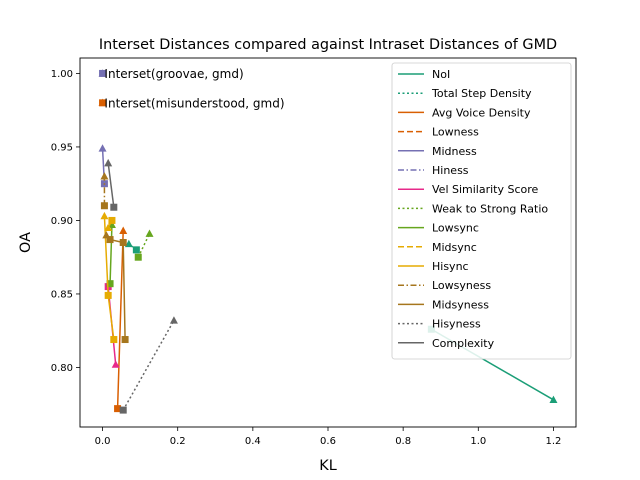  I want to click on legend-label: Weak to Strong Ratio, so click(490, 208).